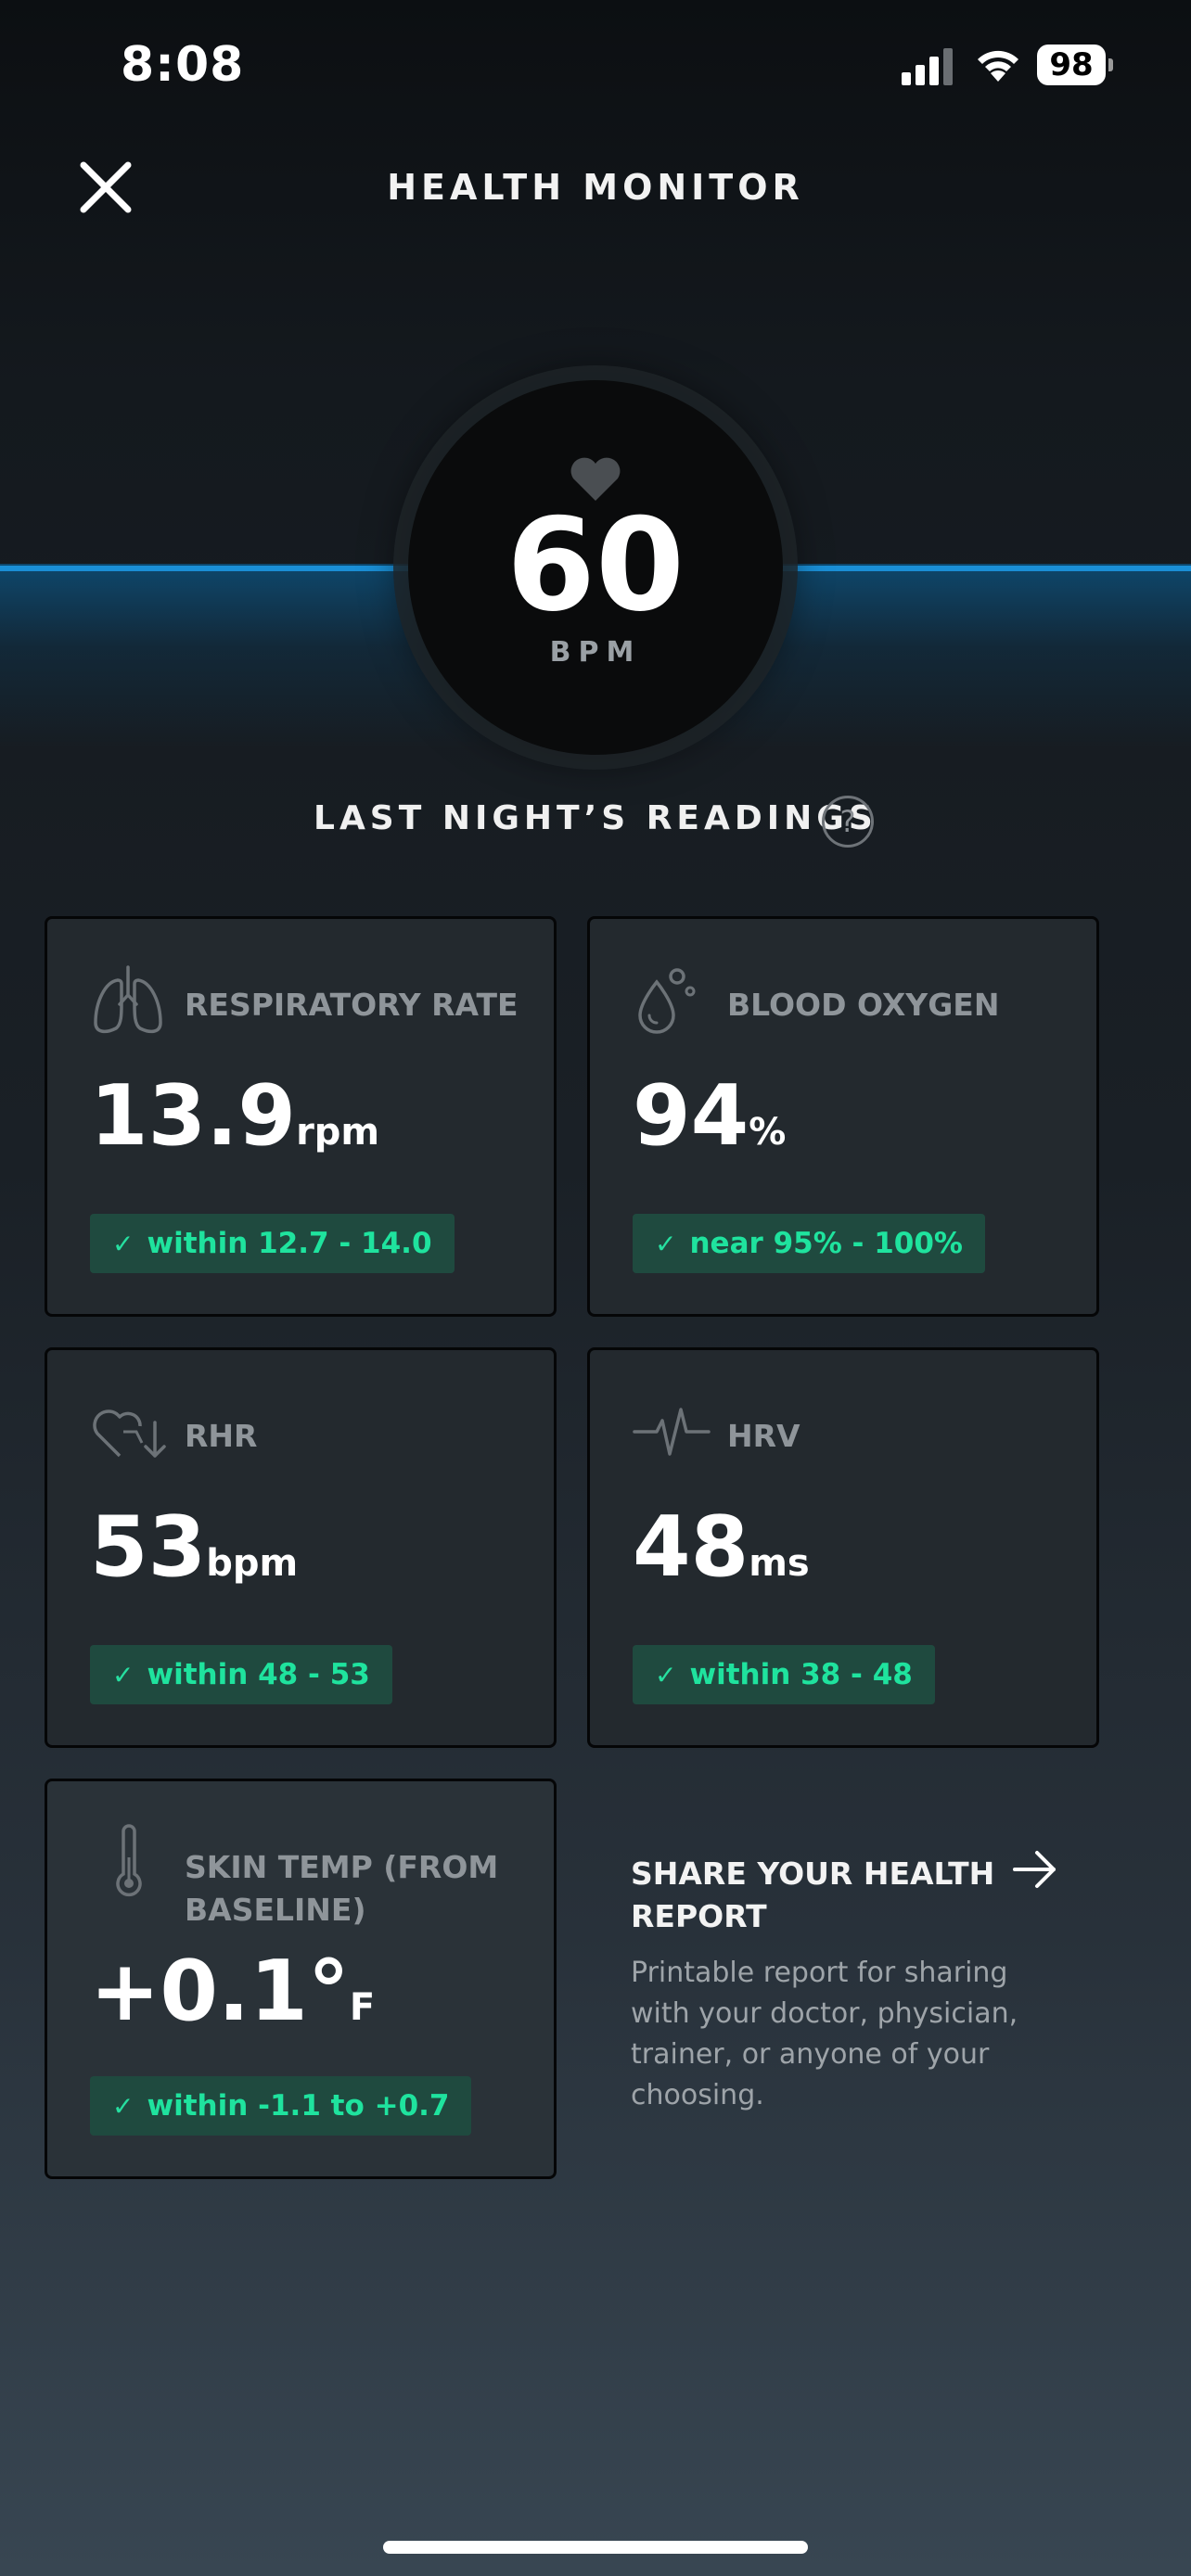 Image resolution: width=1191 pixels, height=2576 pixels. I want to click on help-icon: ?, so click(848, 822).